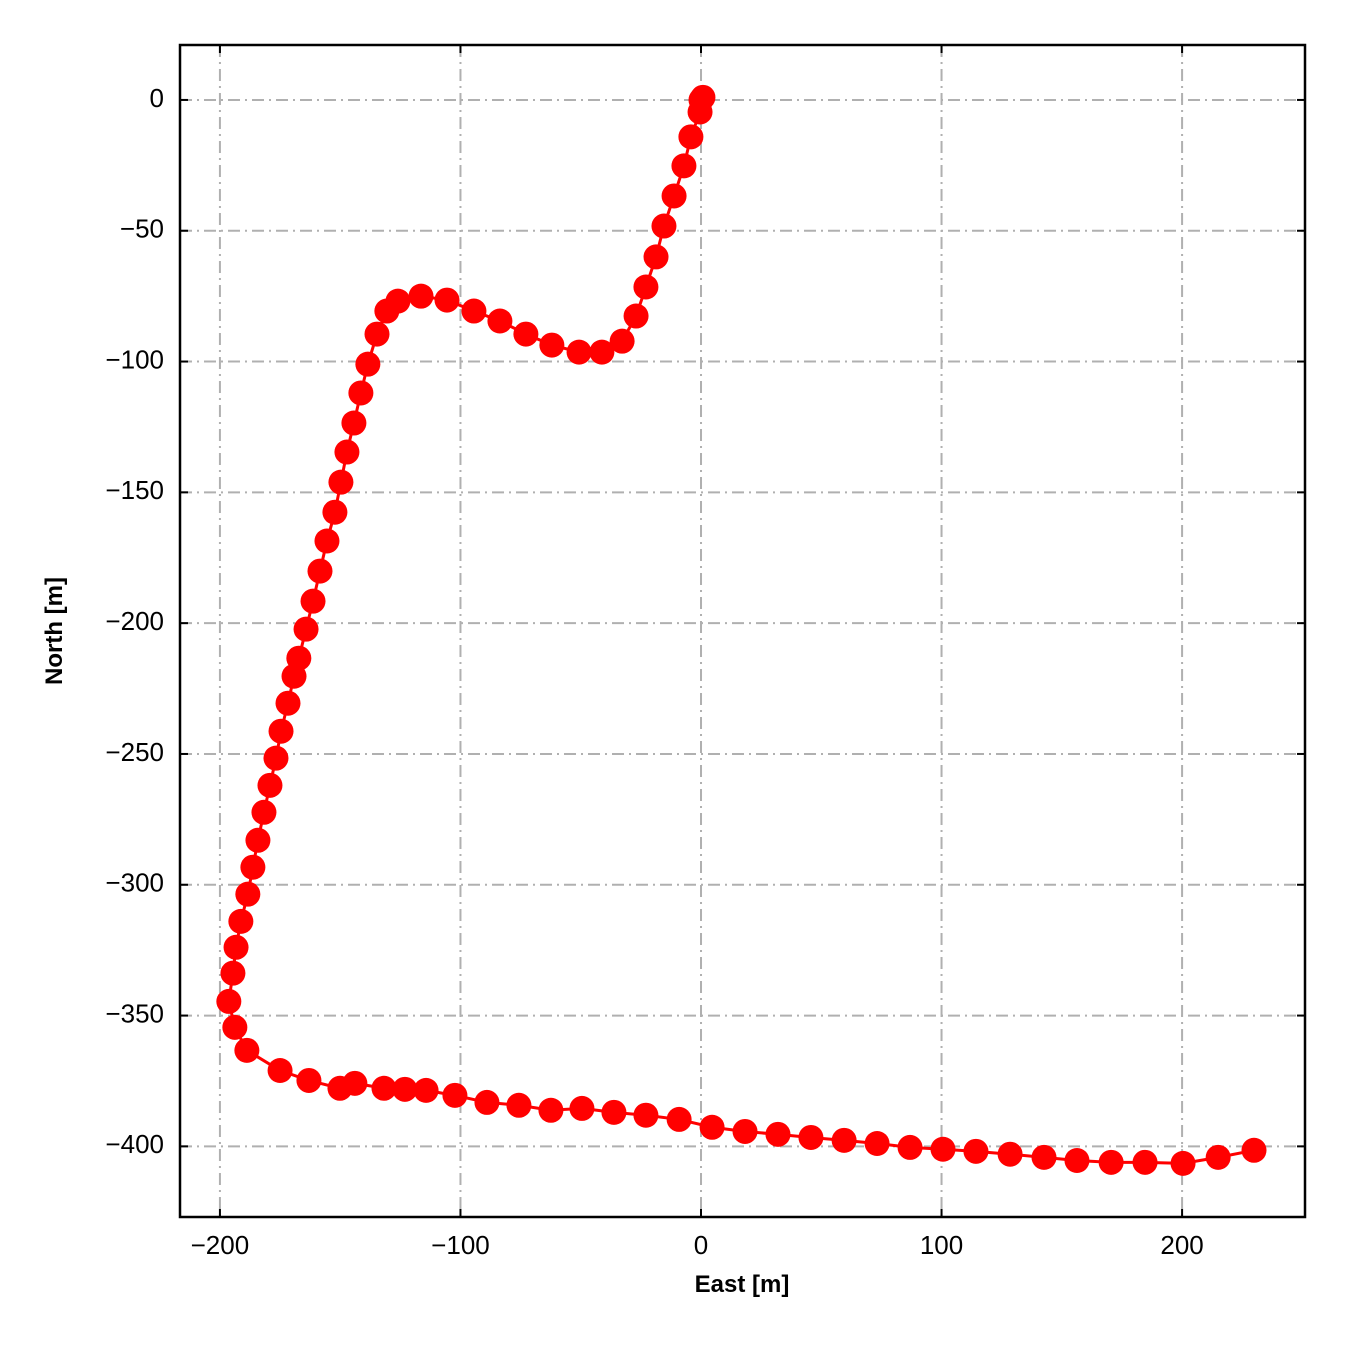 This screenshot has height=1355, width=1350. Describe the element at coordinates (134, 621) in the screenshot. I see `y-tick-label: −200` at that location.